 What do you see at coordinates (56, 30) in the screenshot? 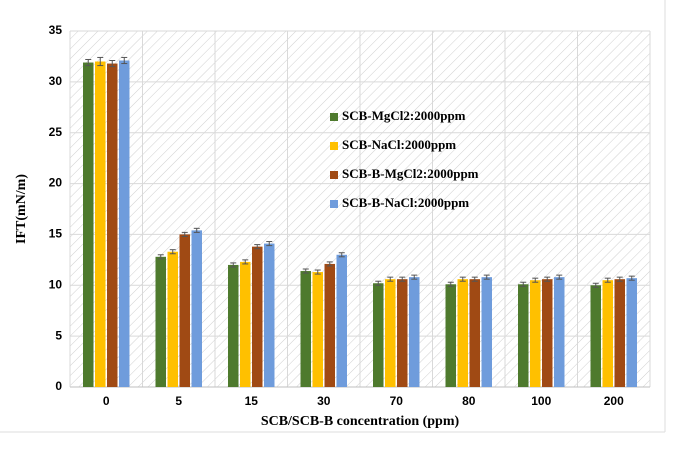
I see `y-tick-label: 35` at bounding box center [56, 30].